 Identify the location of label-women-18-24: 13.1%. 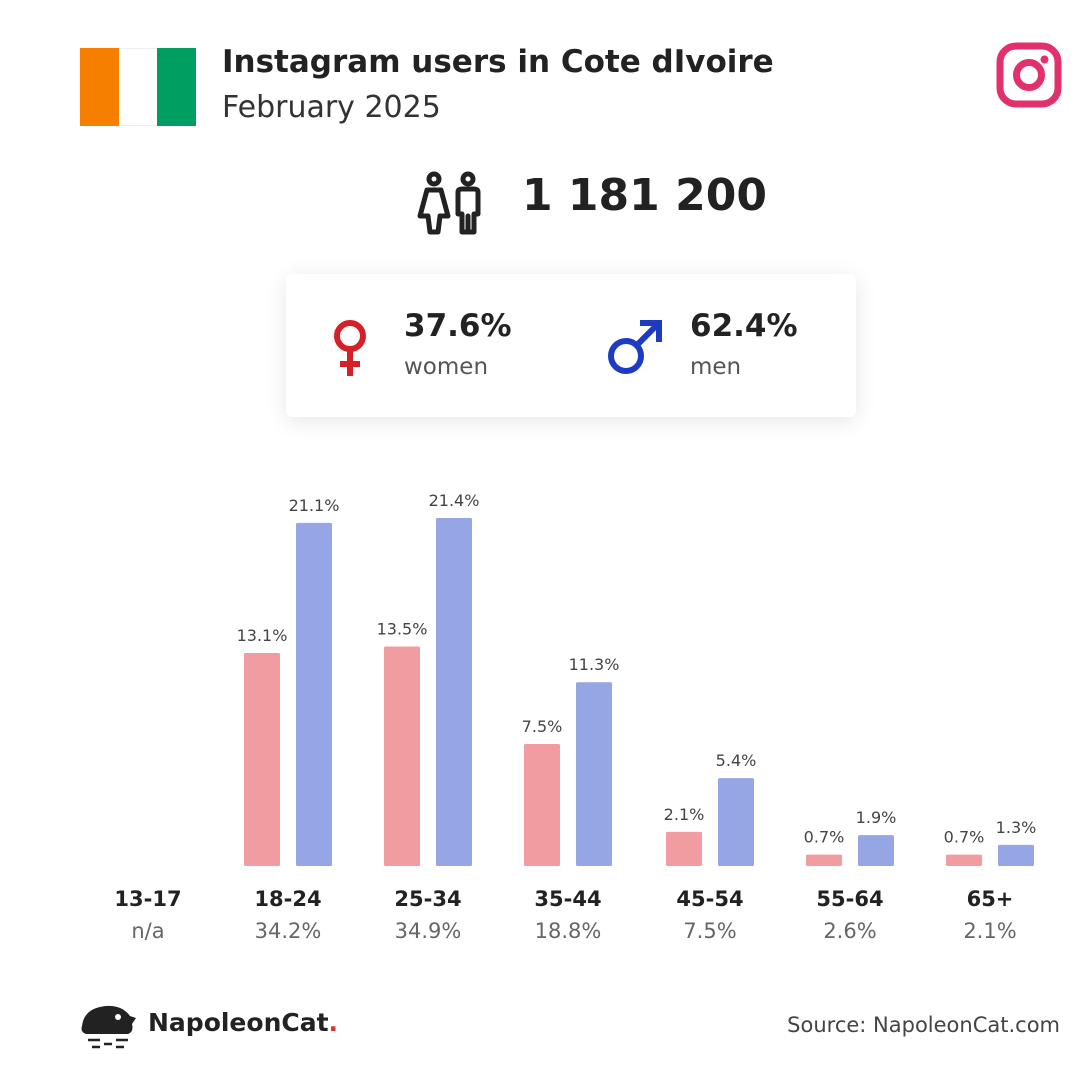
(262, 635).